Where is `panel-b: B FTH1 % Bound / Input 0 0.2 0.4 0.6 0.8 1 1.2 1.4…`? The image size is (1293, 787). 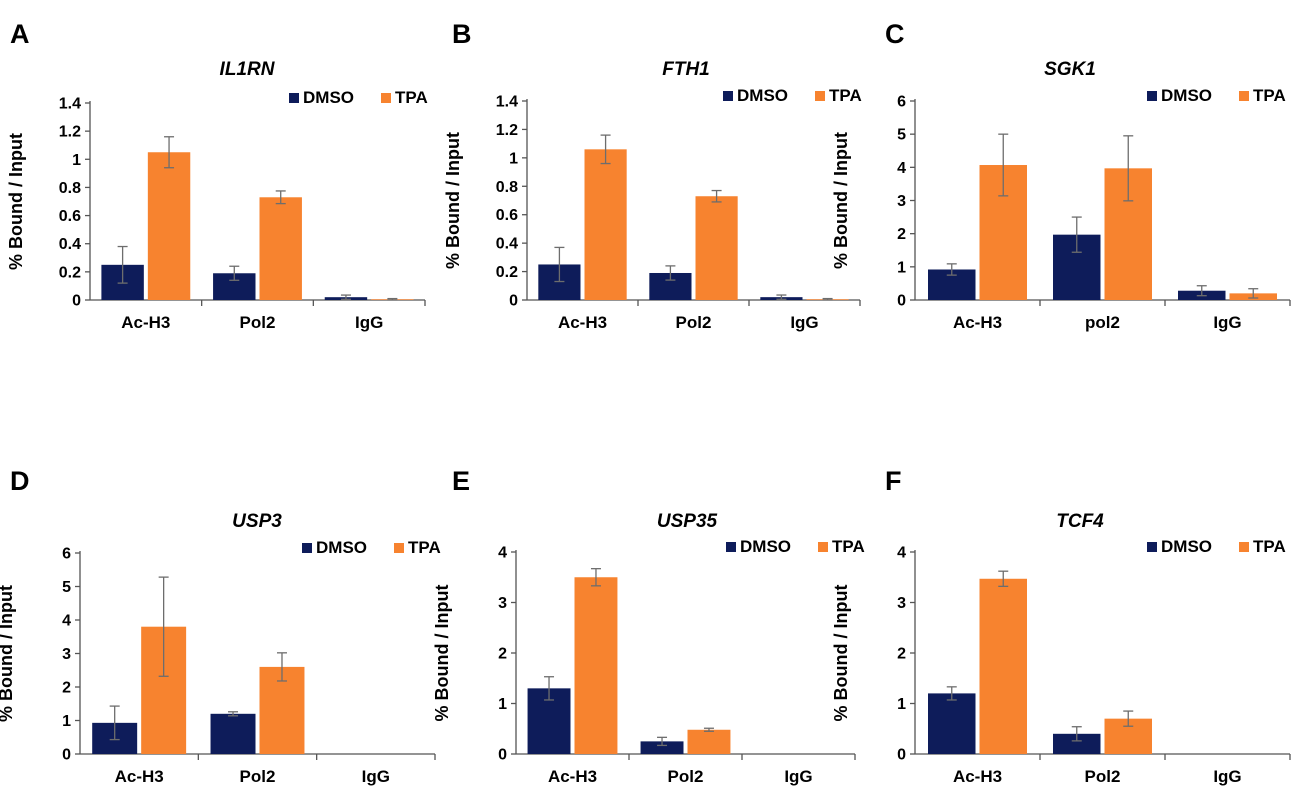 panel-b: B FTH1 % Bound / Input 0 0.2 0.4 0.6 0.8 1 1.2 1.4… is located at coordinates (652, 175).